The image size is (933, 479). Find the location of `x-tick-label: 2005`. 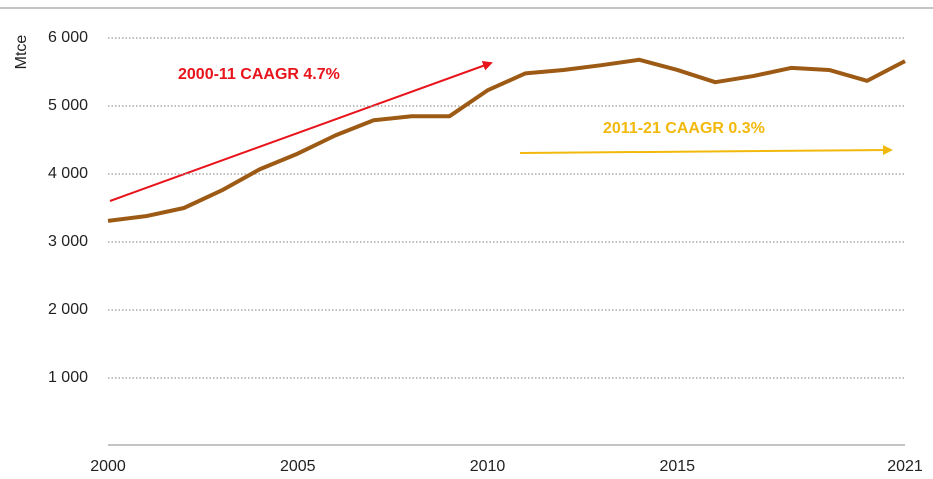

x-tick-label: 2005 is located at coordinates (298, 466).